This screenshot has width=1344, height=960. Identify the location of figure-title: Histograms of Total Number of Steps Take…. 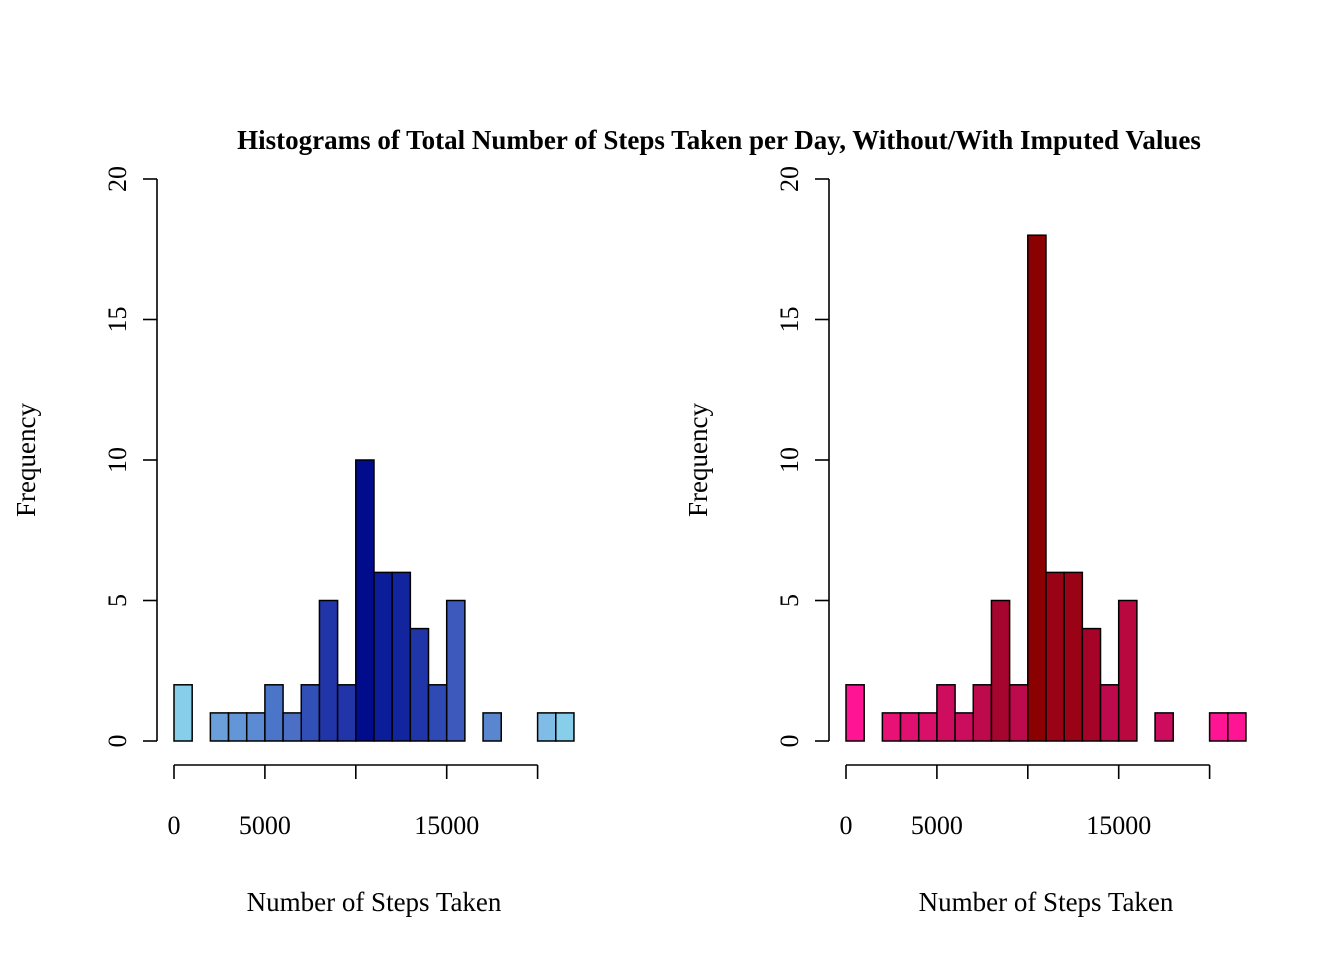
(719, 140).